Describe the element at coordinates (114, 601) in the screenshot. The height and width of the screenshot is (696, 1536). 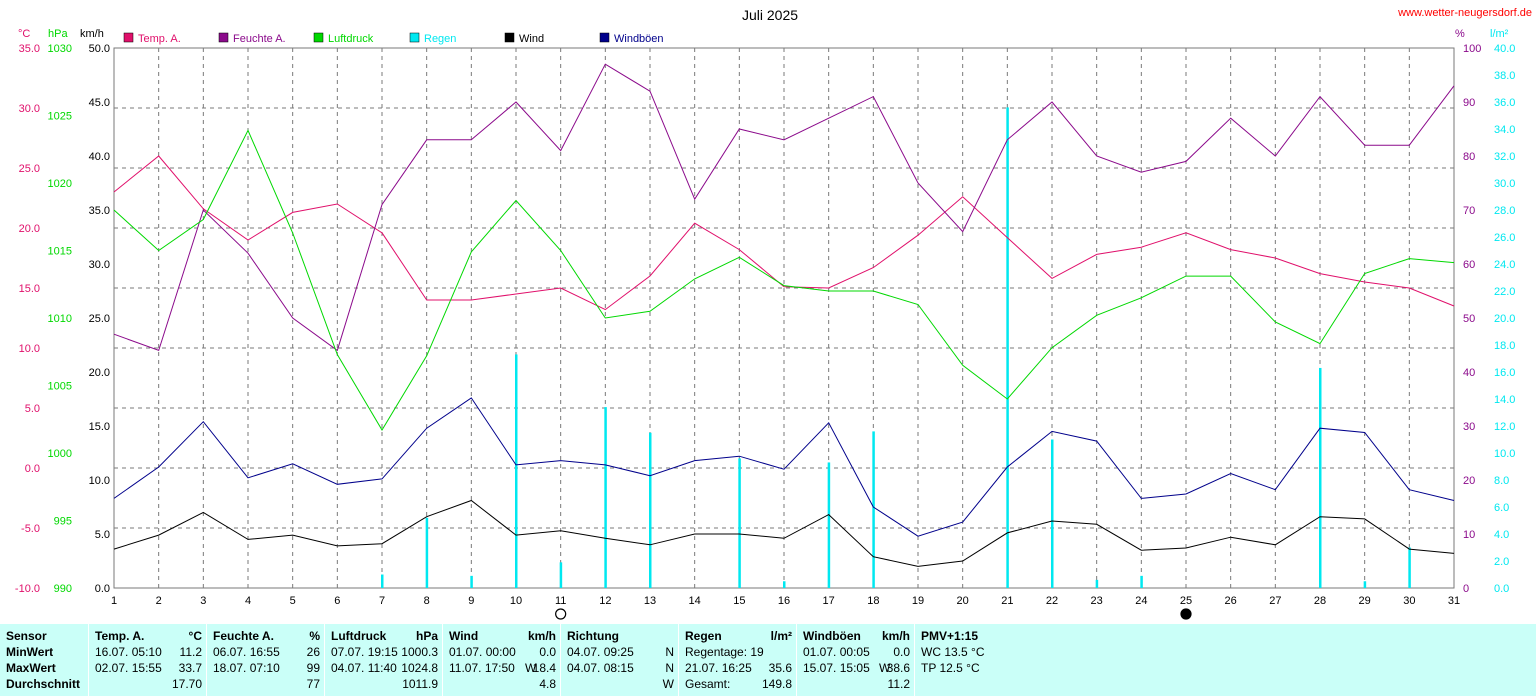
I see `x-tick-label: 1` at that location.